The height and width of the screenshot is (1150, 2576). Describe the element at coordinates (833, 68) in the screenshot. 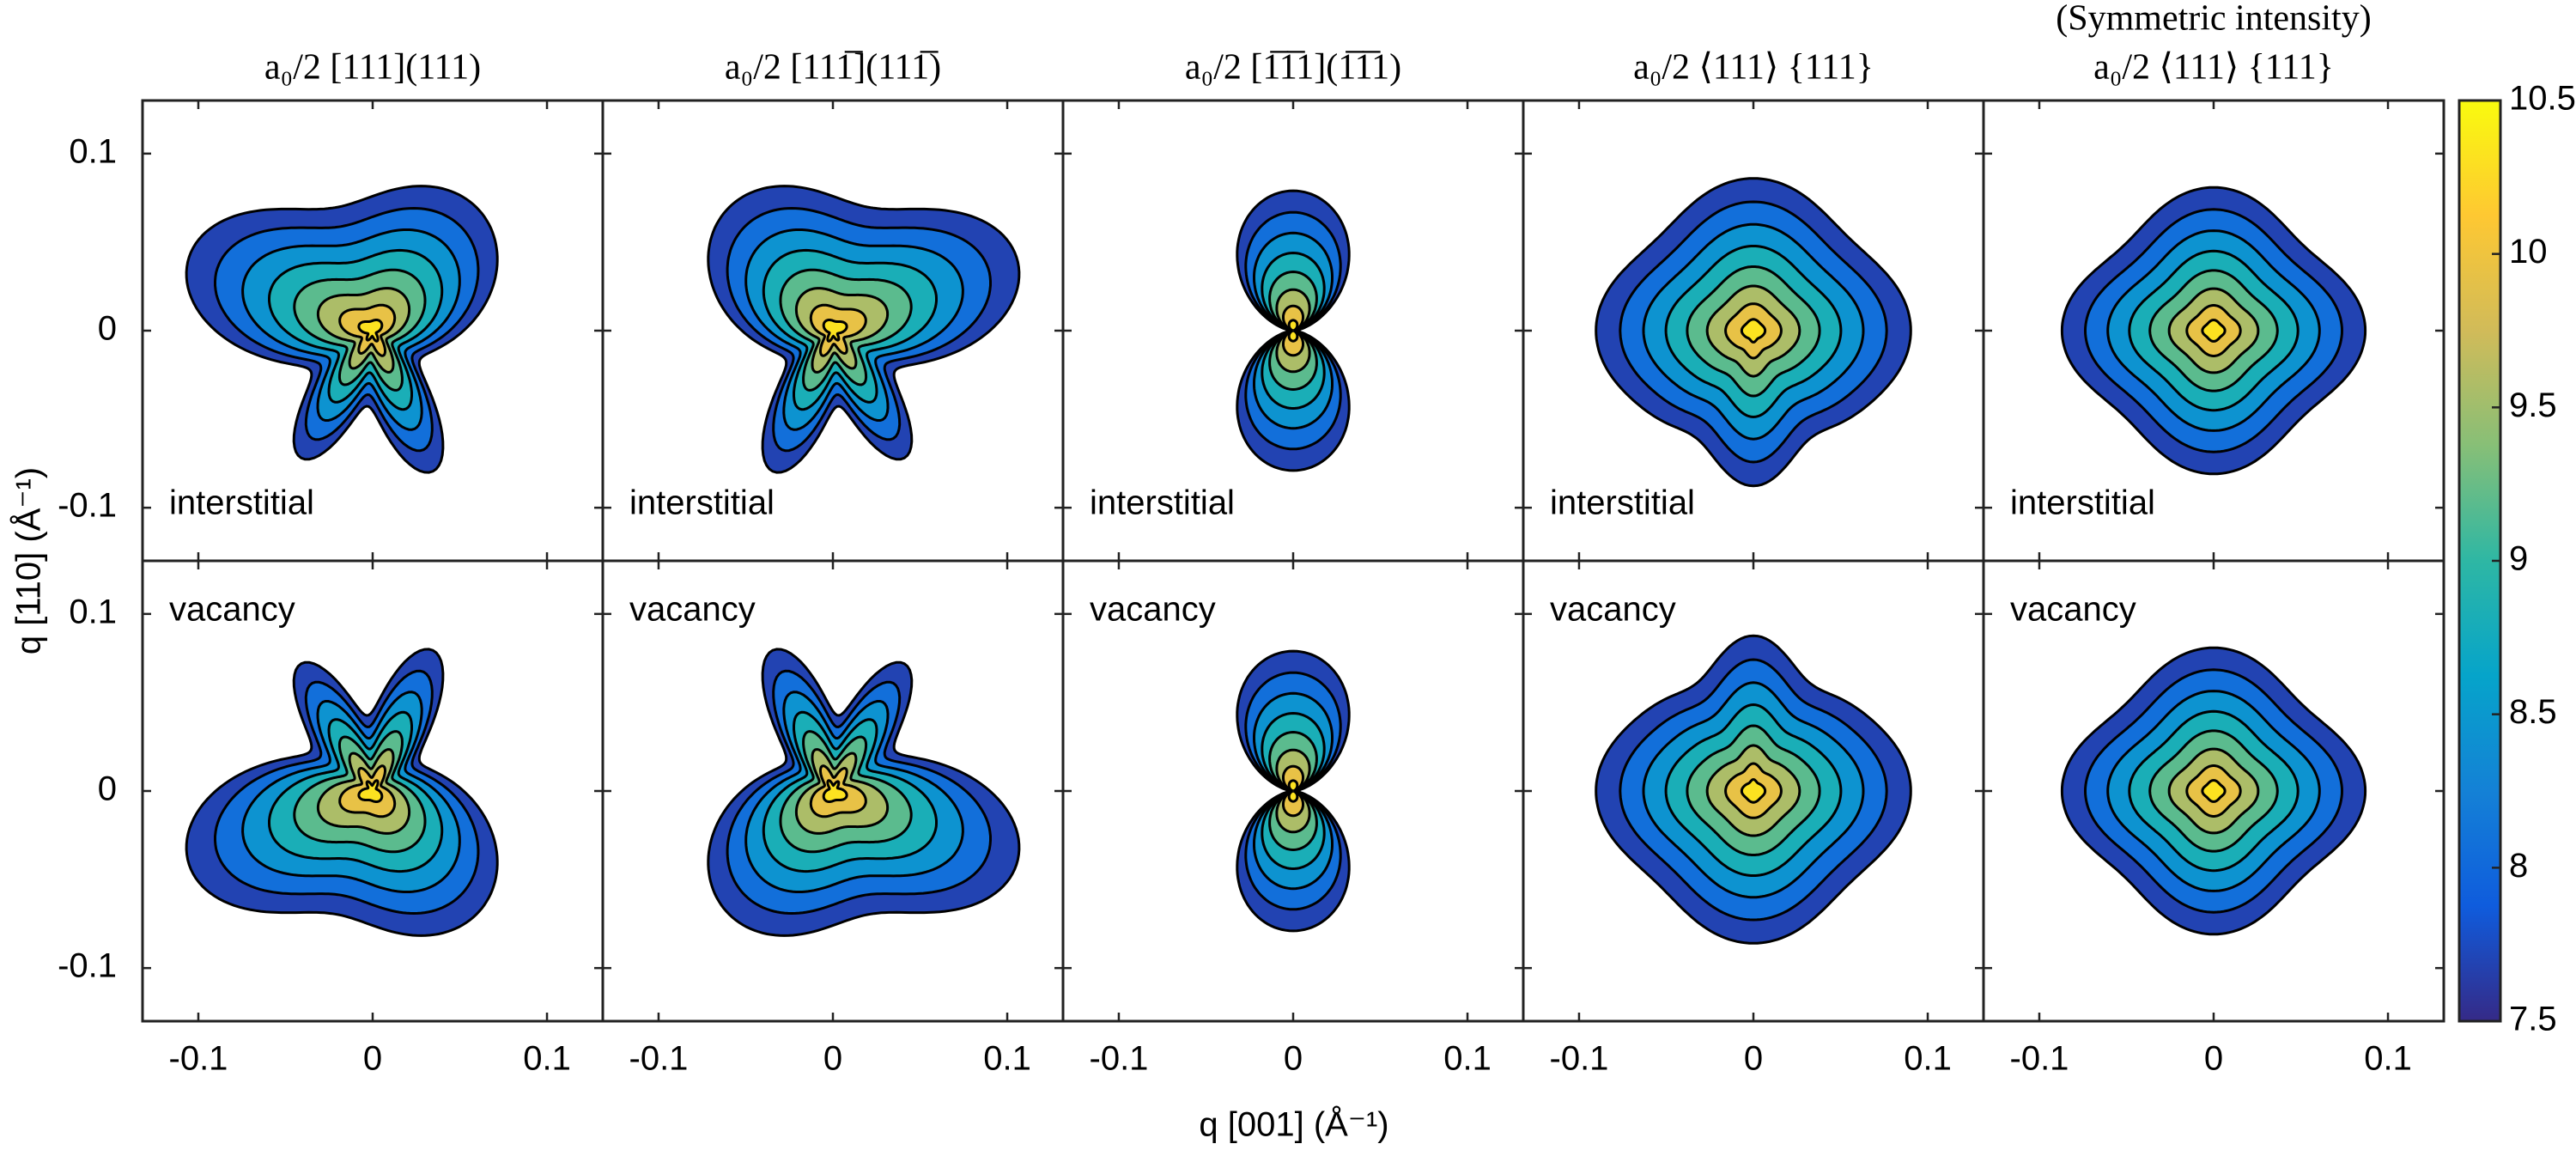

I see `panel-title: a₀/2 [111̅](111̅)` at that location.